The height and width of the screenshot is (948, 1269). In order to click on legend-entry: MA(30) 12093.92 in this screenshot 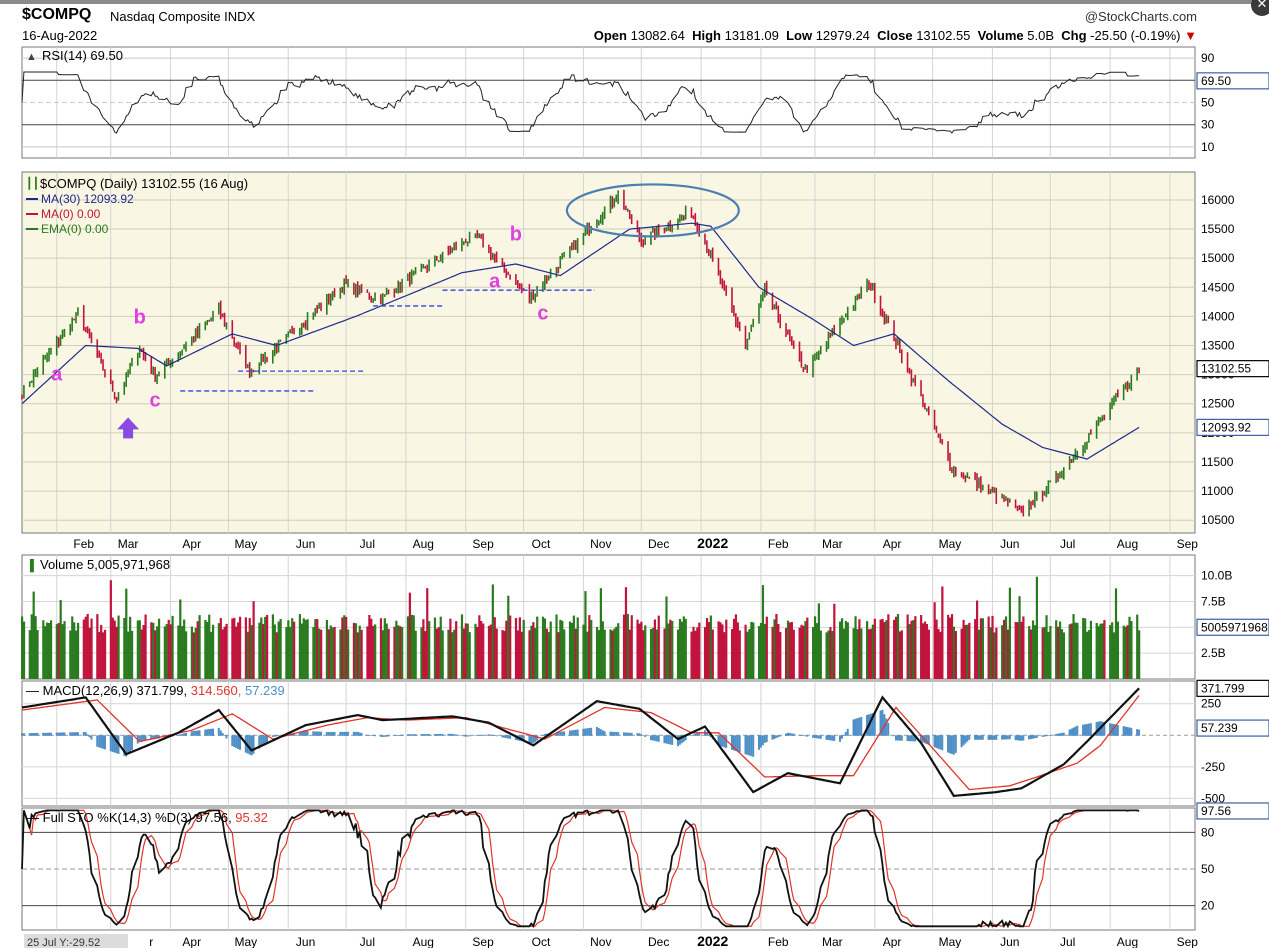, I will do `click(87, 199)`.